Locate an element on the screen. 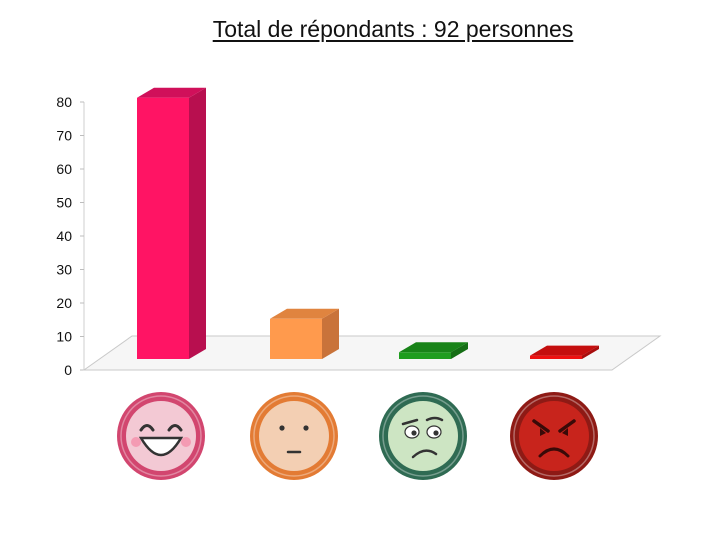  y-tick-label: 80 is located at coordinates (64, 102).